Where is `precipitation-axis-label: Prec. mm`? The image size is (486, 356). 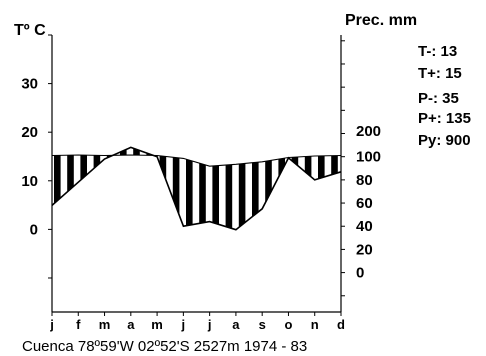 precipitation-axis-label: Prec. mm is located at coordinates (381, 20).